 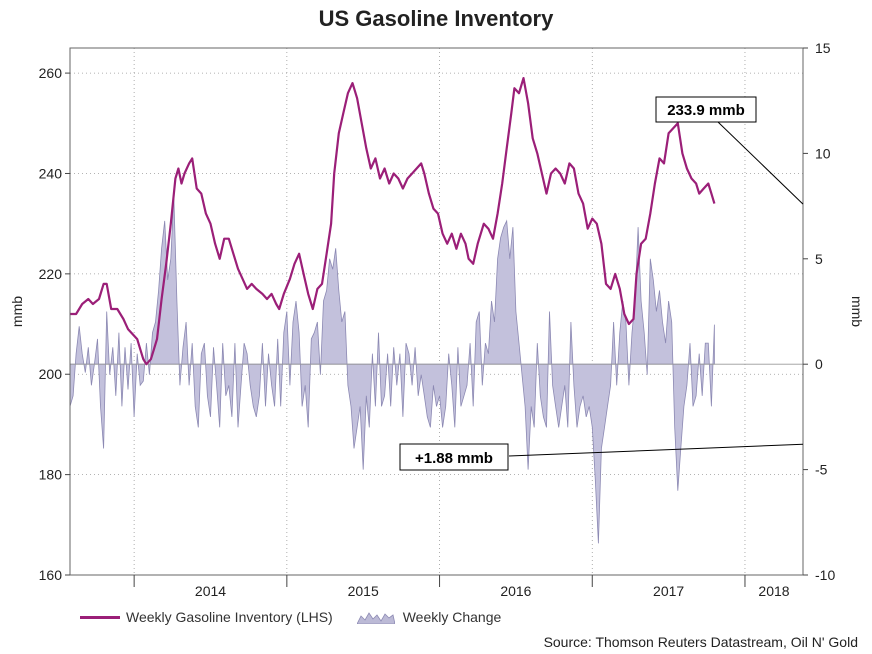 I want to click on x-tick-label: 2018, so click(x=773, y=591).